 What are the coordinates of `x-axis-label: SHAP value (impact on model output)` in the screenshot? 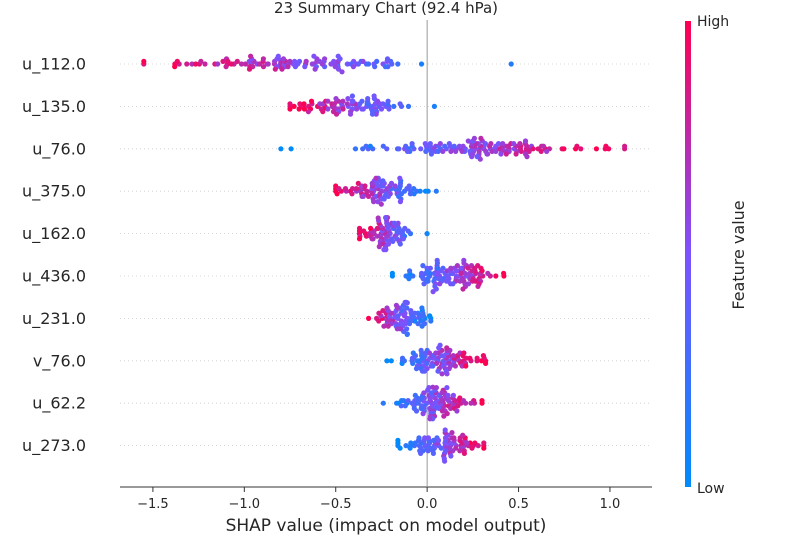 It's located at (386, 526).